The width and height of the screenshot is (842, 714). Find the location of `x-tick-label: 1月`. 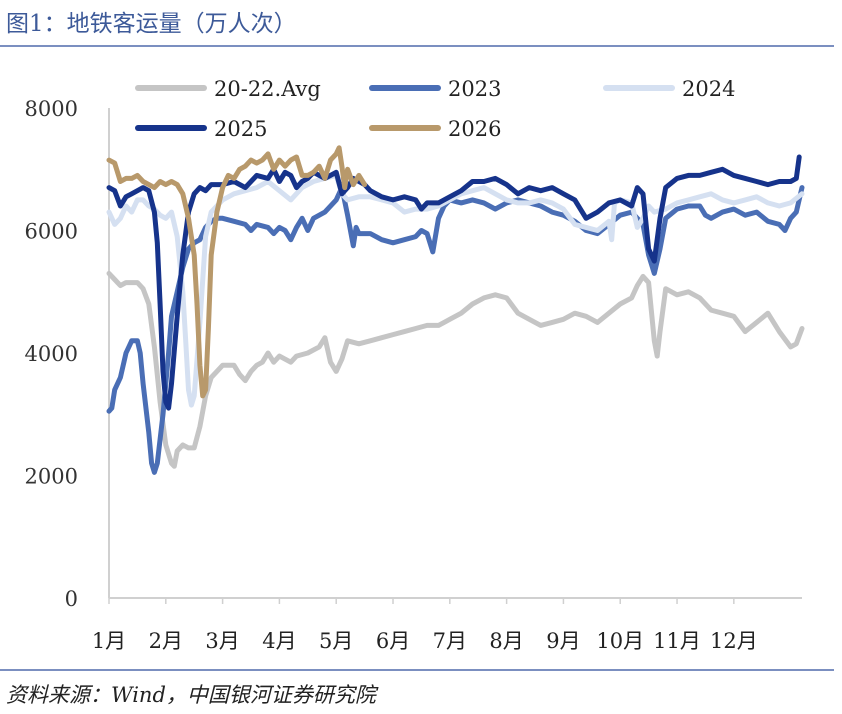

x-tick-label: 1月 is located at coordinates (109, 641).